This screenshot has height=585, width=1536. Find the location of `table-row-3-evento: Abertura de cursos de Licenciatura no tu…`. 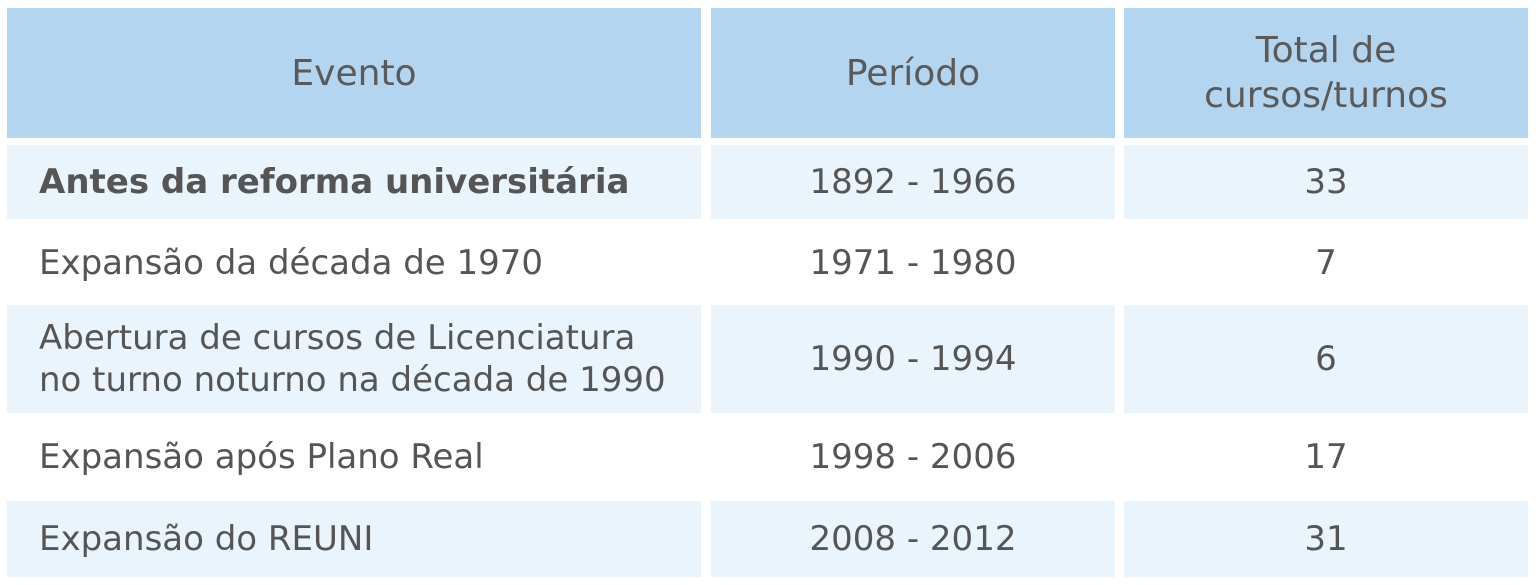

table-row-3-evento: Abertura de cursos de Licenciatura no tu… is located at coordinates (354, 359).